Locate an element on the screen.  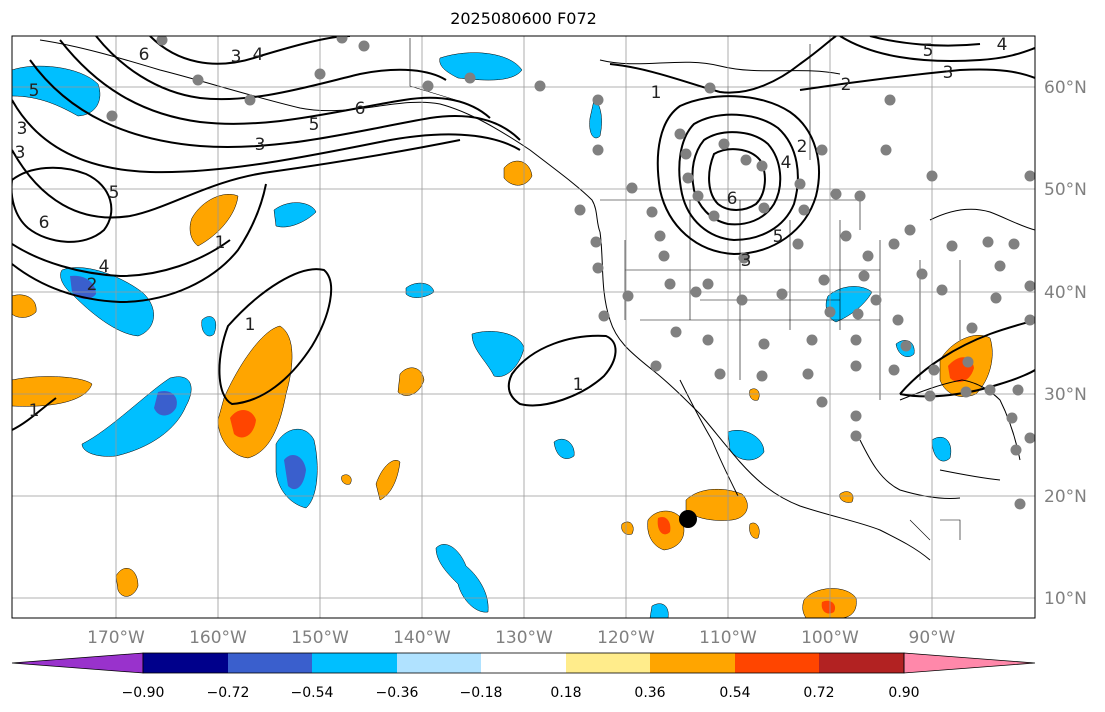
lon-label: 150°W is located at coordinates (320, 638).